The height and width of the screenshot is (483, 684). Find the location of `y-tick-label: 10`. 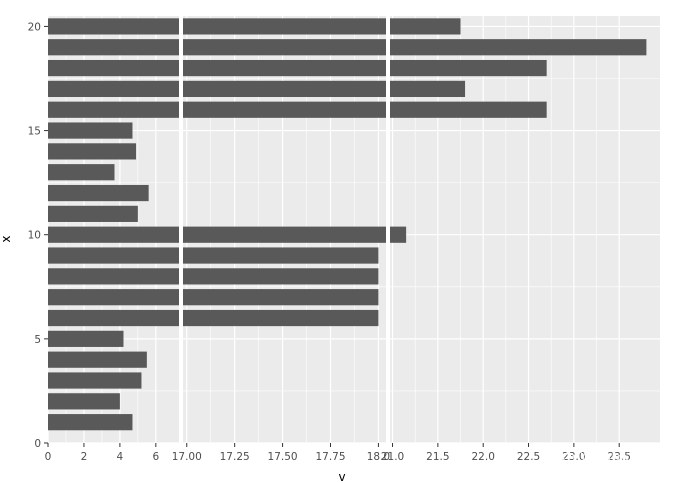

y-tick-label: 10 is located at coordinates (34, 236).